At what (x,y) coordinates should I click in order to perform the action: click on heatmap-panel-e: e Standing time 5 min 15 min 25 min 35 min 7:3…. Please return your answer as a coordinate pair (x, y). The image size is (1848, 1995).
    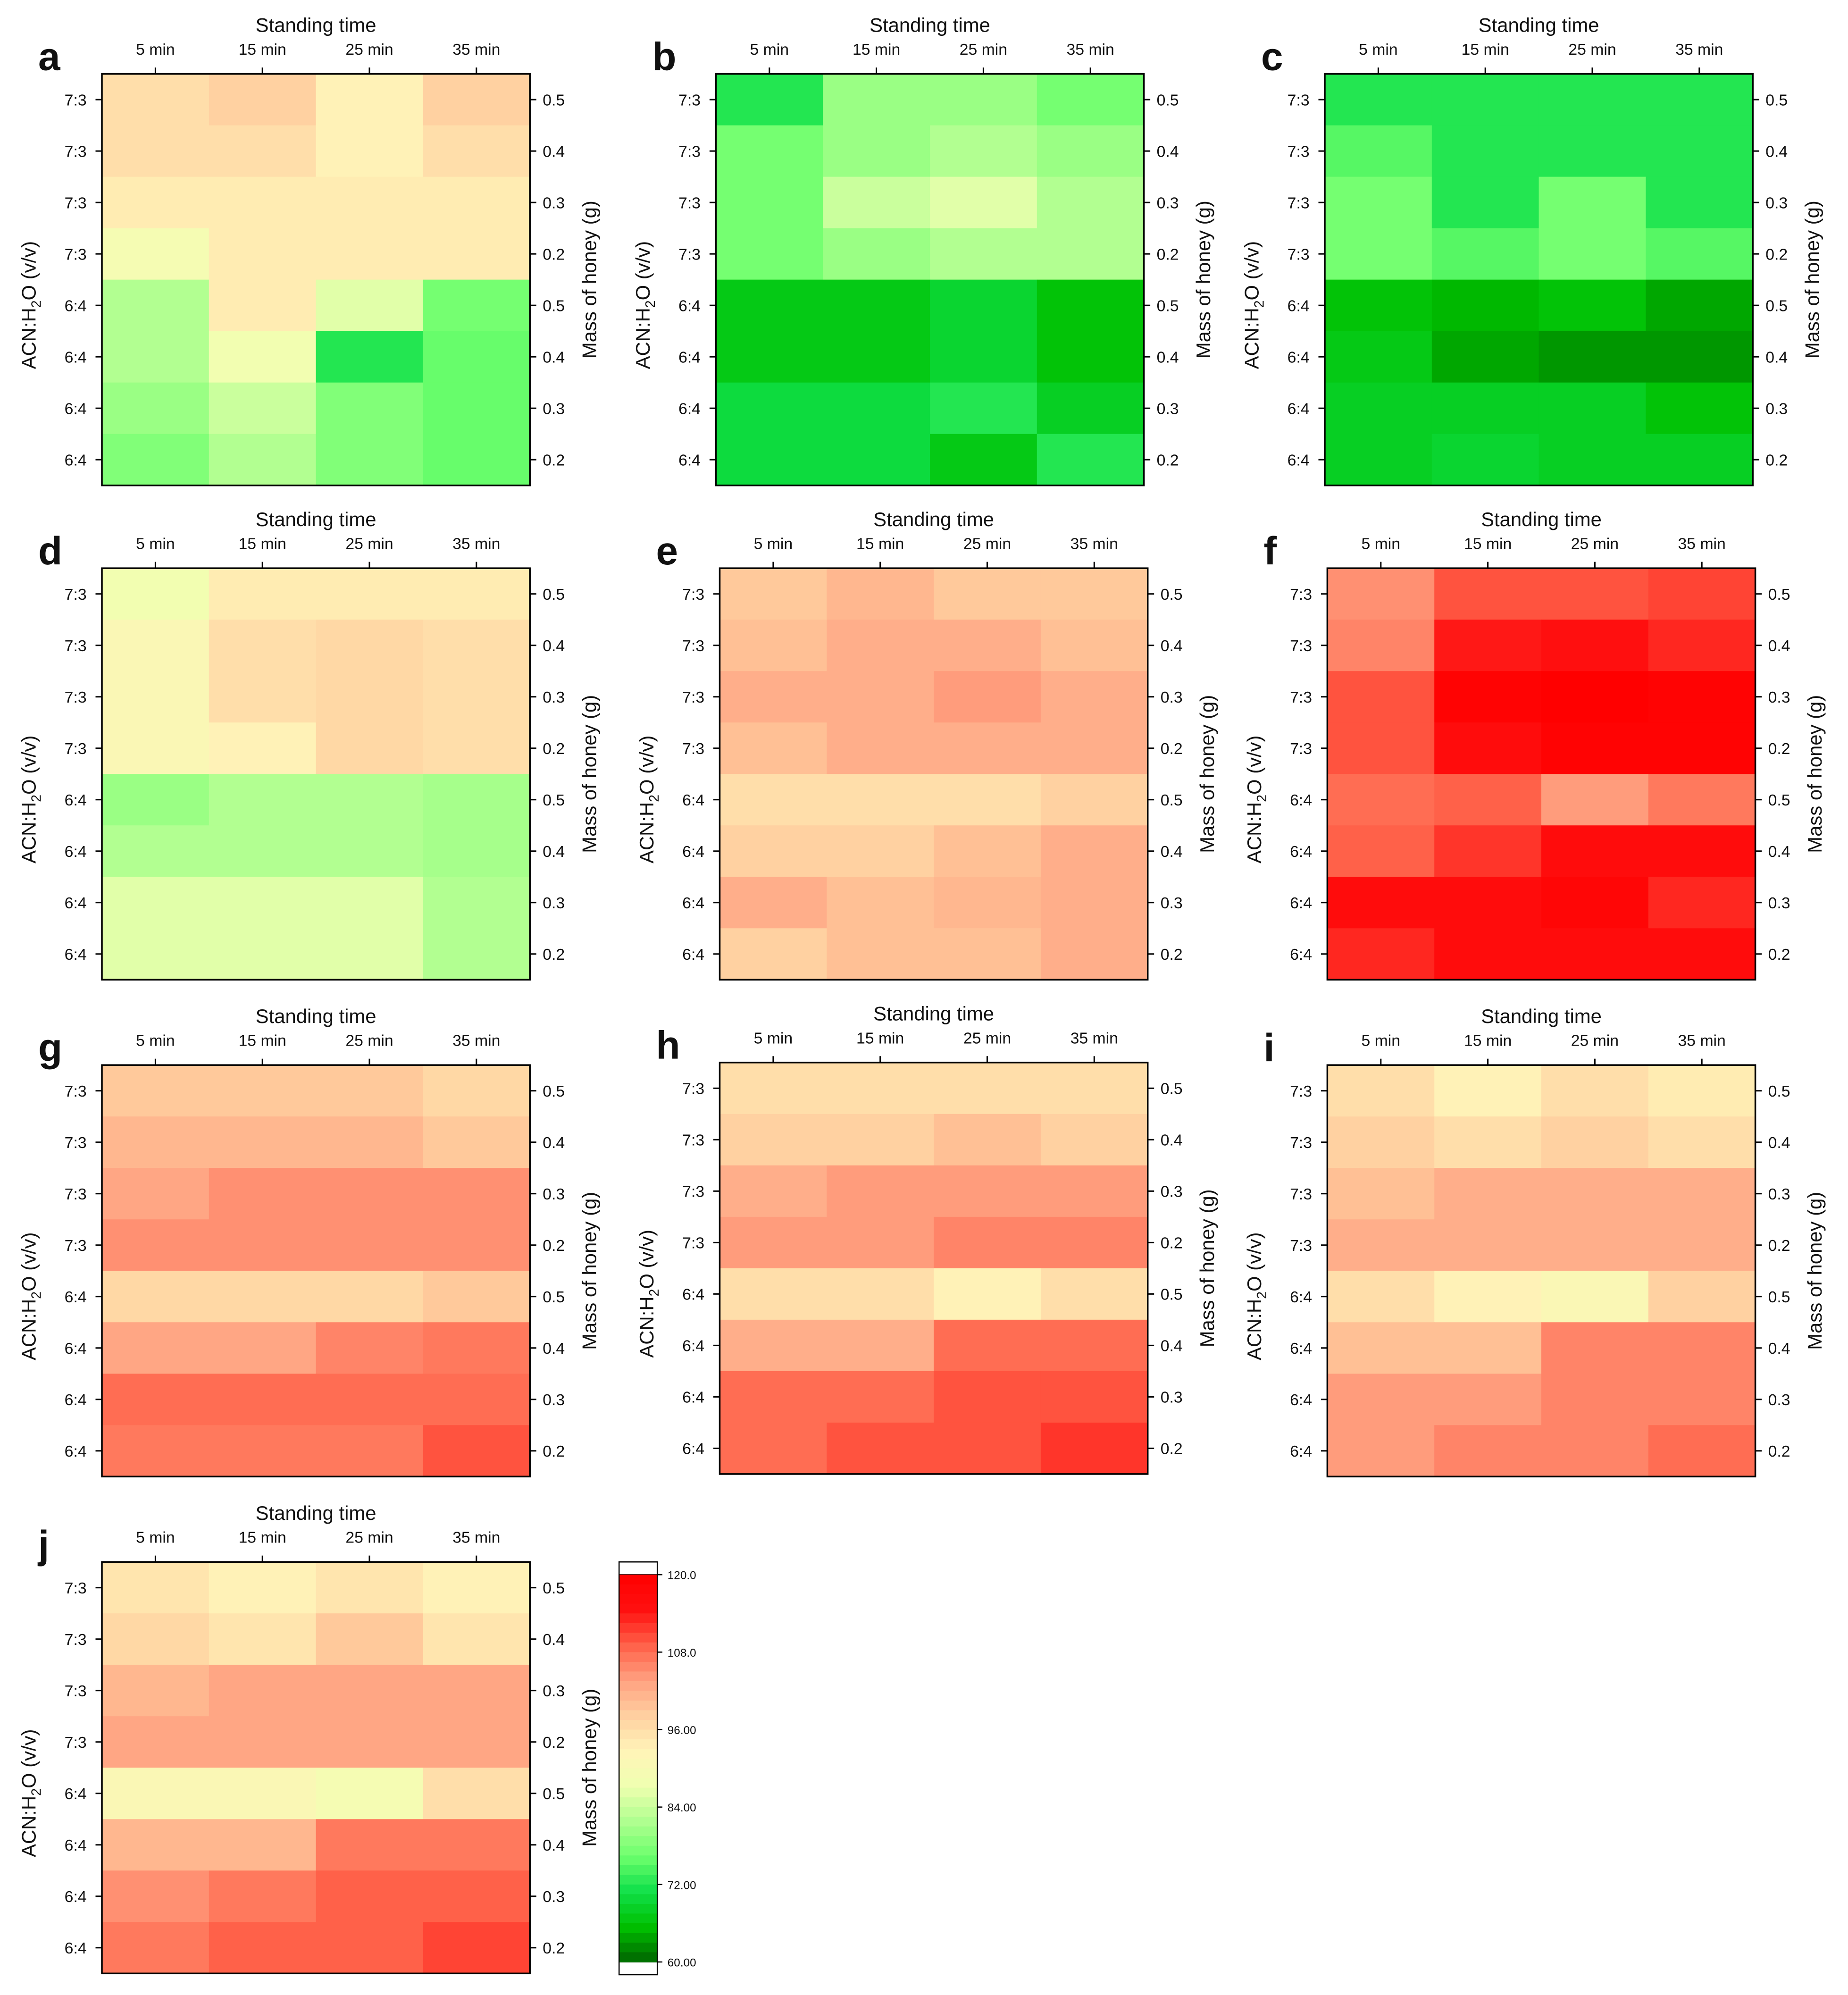
    Looking at the image, I should click on (927, 744).